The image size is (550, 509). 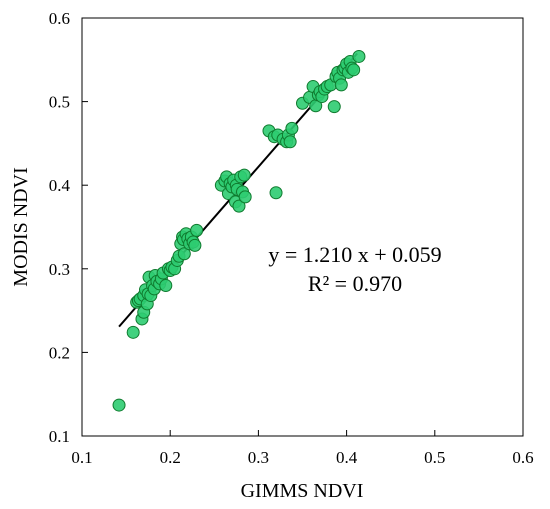 What do you see at coordinates (59, 102) in the screenshot?
I see `y-tick-label: 0.5` at bounding box center [59, 102].